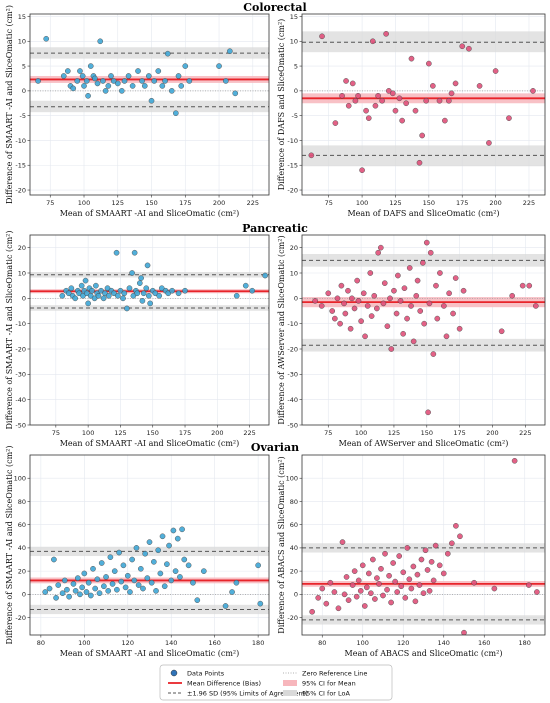 This screenshot has height=703, width=550. Describe the element at coordinates (403, 643) in the screenshot. I see `x-tick-label: 120` at that location.